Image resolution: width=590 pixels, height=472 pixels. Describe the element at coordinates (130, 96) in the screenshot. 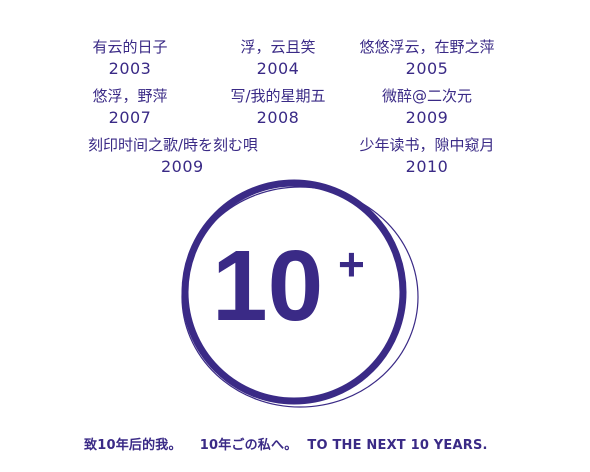

I see `album-title: 悠浮，野萍` at that location.